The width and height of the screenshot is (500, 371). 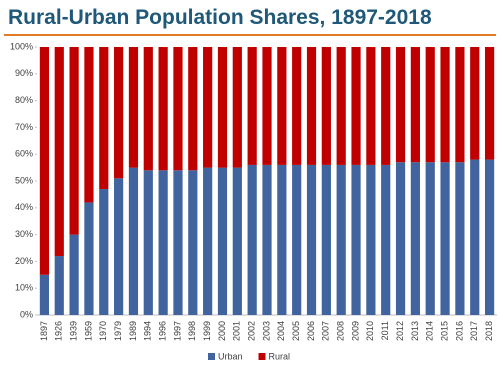 I want to click on x-tick-label: 2014, so click(x=430, y=331).